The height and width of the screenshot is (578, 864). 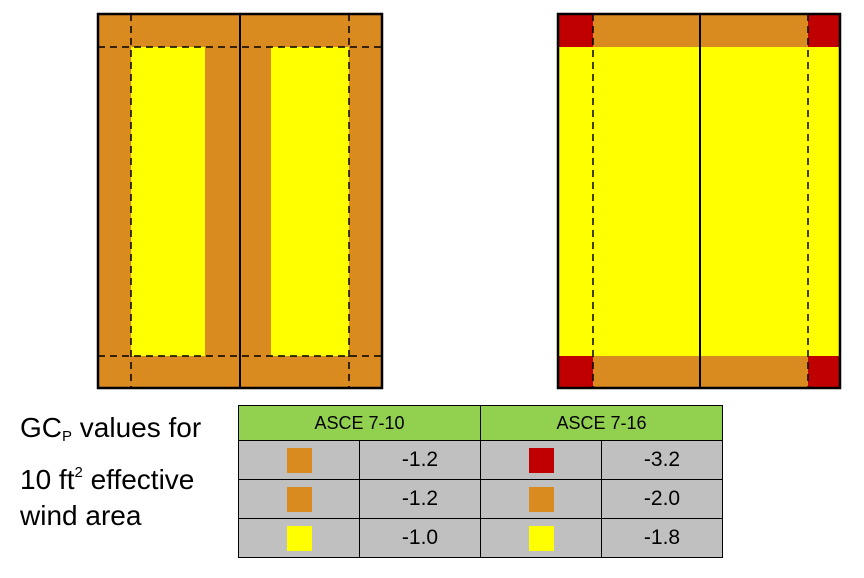 I want to click on caption-line-2: 10 ft2 effective, so click(x=127, y=476).